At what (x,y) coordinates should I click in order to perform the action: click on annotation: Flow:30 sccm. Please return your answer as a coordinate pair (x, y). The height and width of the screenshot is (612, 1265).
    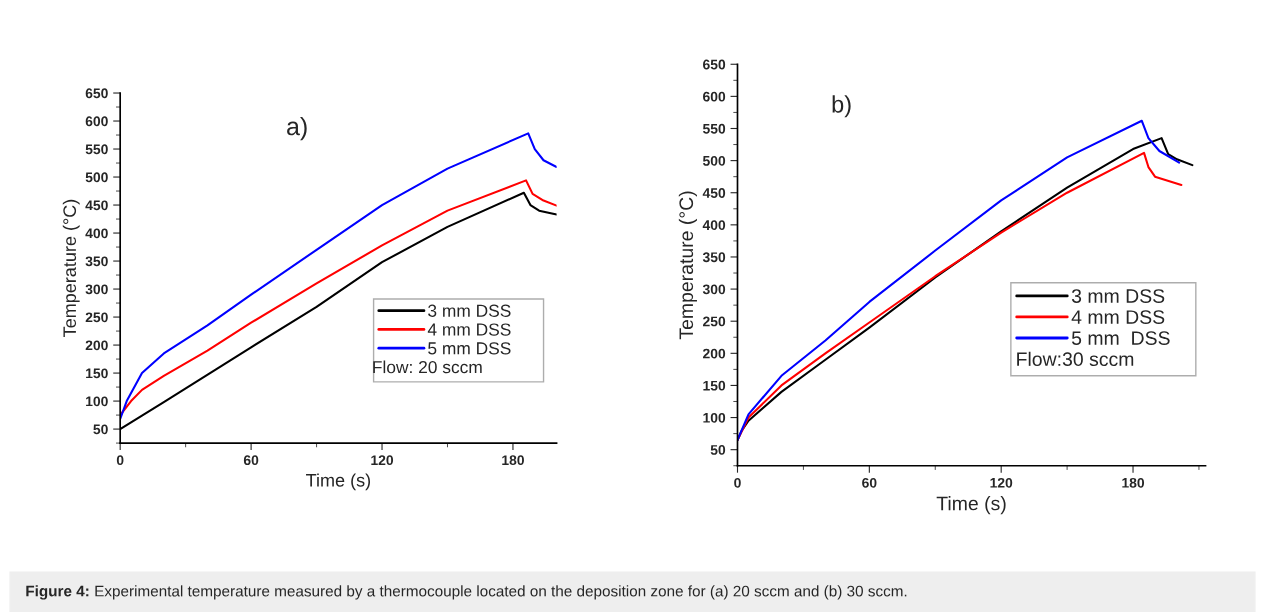
    Looking at the image, I should click on (1075, 359).